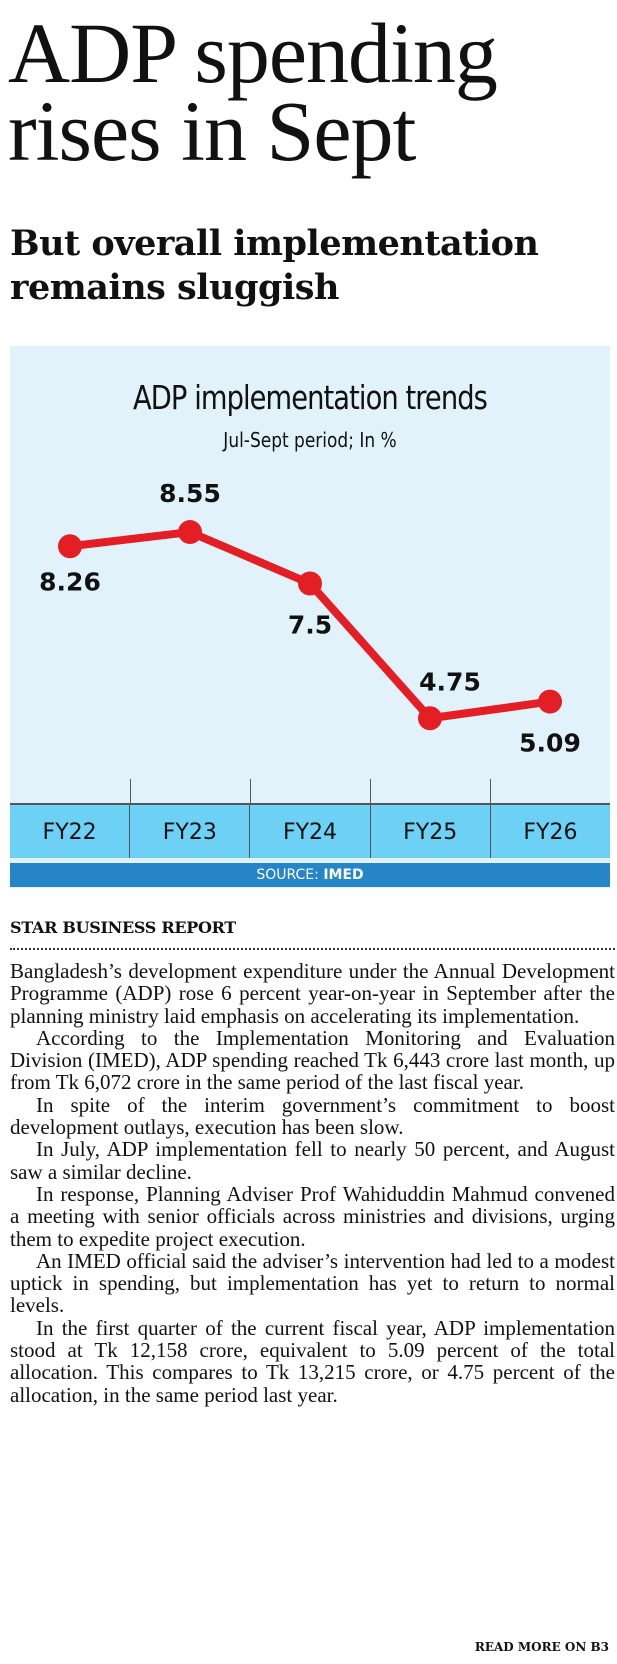 Image resolution: width=617 pixels, height=1664 pixels. Describe the element at coordinates (190, 493) in the screenshot. I see `data-label: 8.55` at that location.